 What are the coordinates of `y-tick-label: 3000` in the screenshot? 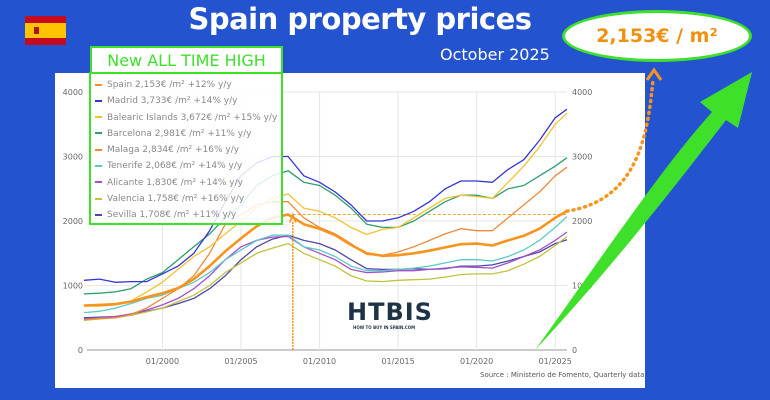 It's located at (73, 157).